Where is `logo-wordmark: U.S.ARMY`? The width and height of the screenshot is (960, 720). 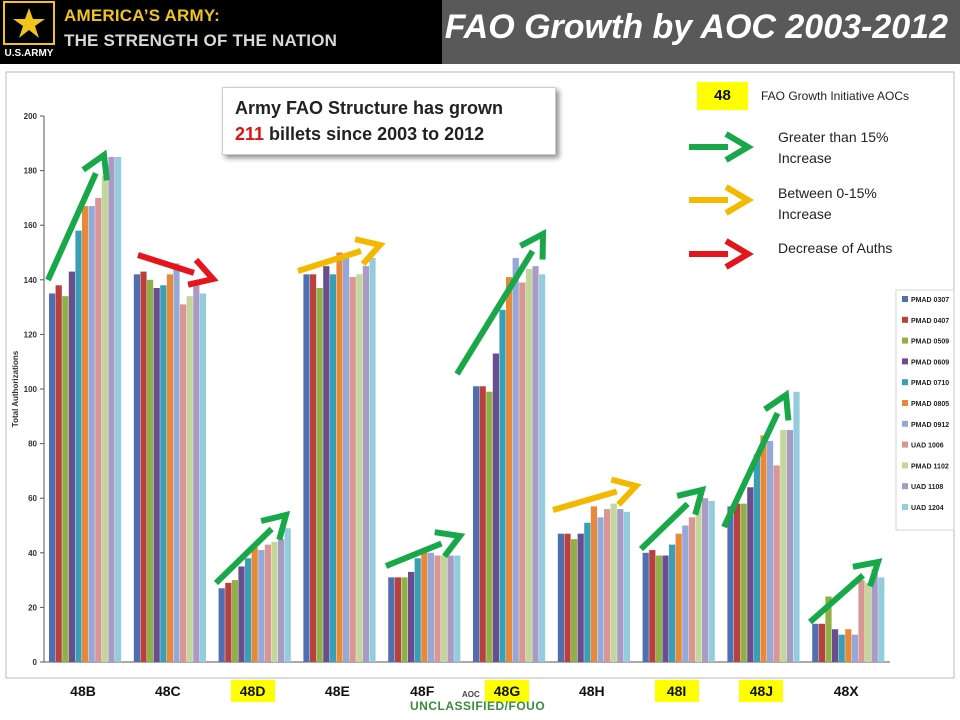 logo-wordmark: U.S.ARMY is located at coordinates (29, 53).